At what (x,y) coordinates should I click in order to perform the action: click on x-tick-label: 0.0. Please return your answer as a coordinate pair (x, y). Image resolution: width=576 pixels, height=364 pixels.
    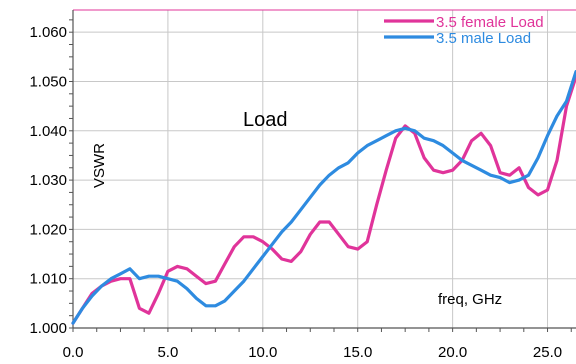
    Looking at the image, I should click on (73, 352).